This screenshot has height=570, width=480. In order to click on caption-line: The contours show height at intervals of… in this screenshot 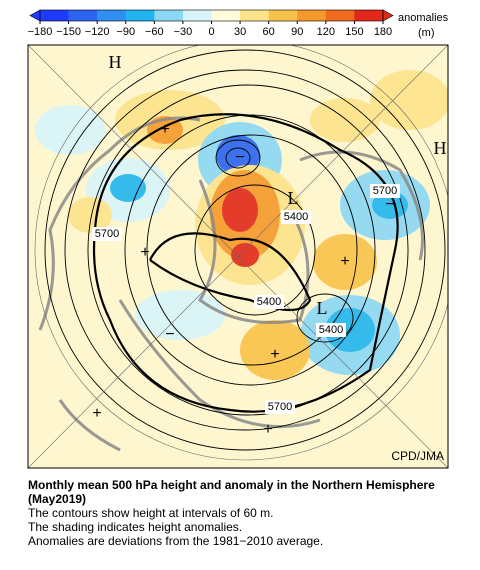, I will do `click(151, 513)`.